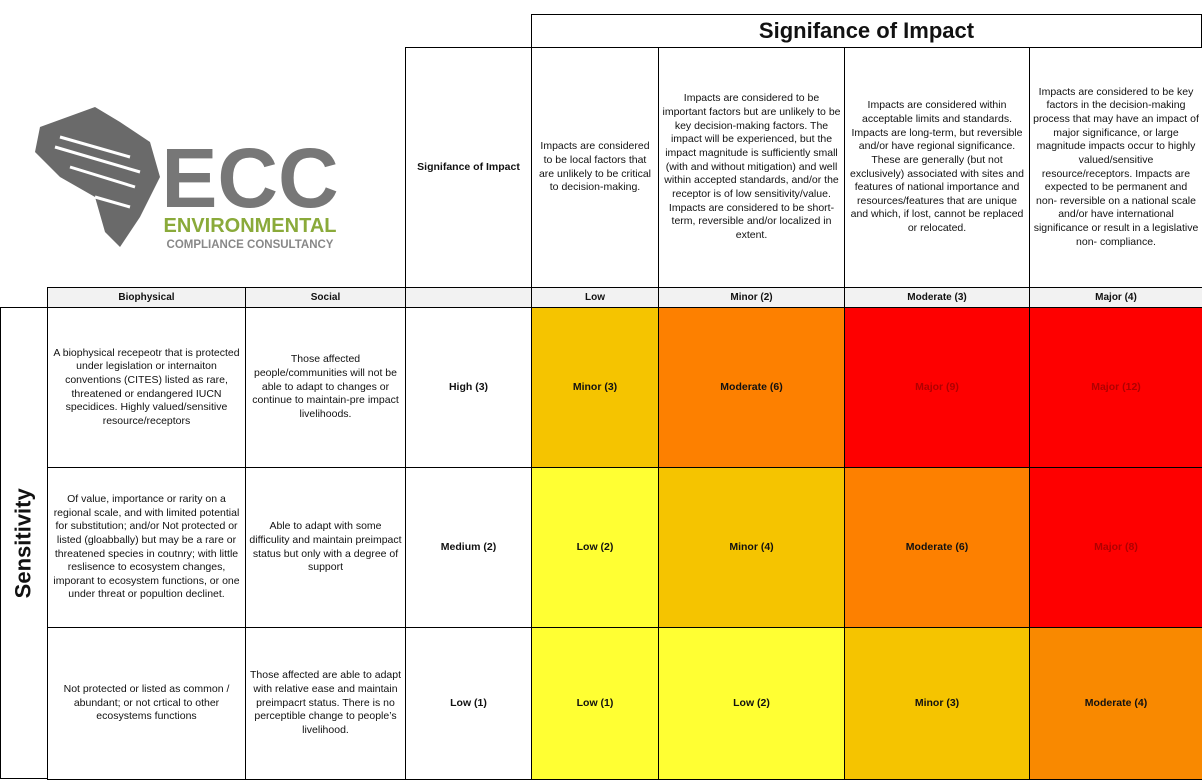  I want to click on risk-cell-text: Major (12), so click(1116, 386).